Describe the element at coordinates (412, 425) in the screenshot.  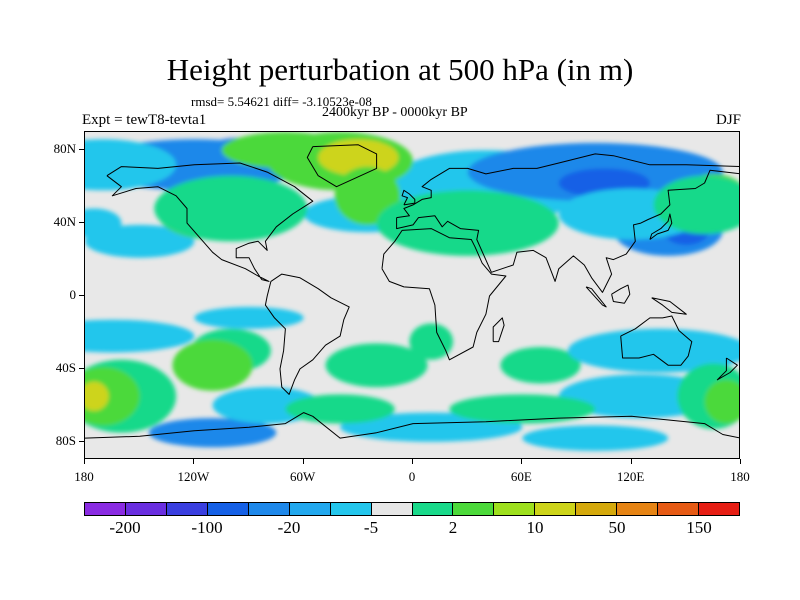
I see `coastline-antarctica` at that location.